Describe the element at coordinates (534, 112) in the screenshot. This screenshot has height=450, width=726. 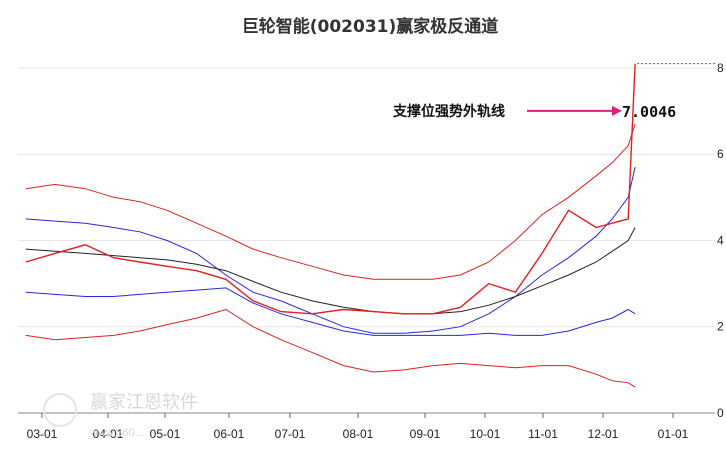
I see `annotation: 支撑位强势外轨线 7.0046` at that location.